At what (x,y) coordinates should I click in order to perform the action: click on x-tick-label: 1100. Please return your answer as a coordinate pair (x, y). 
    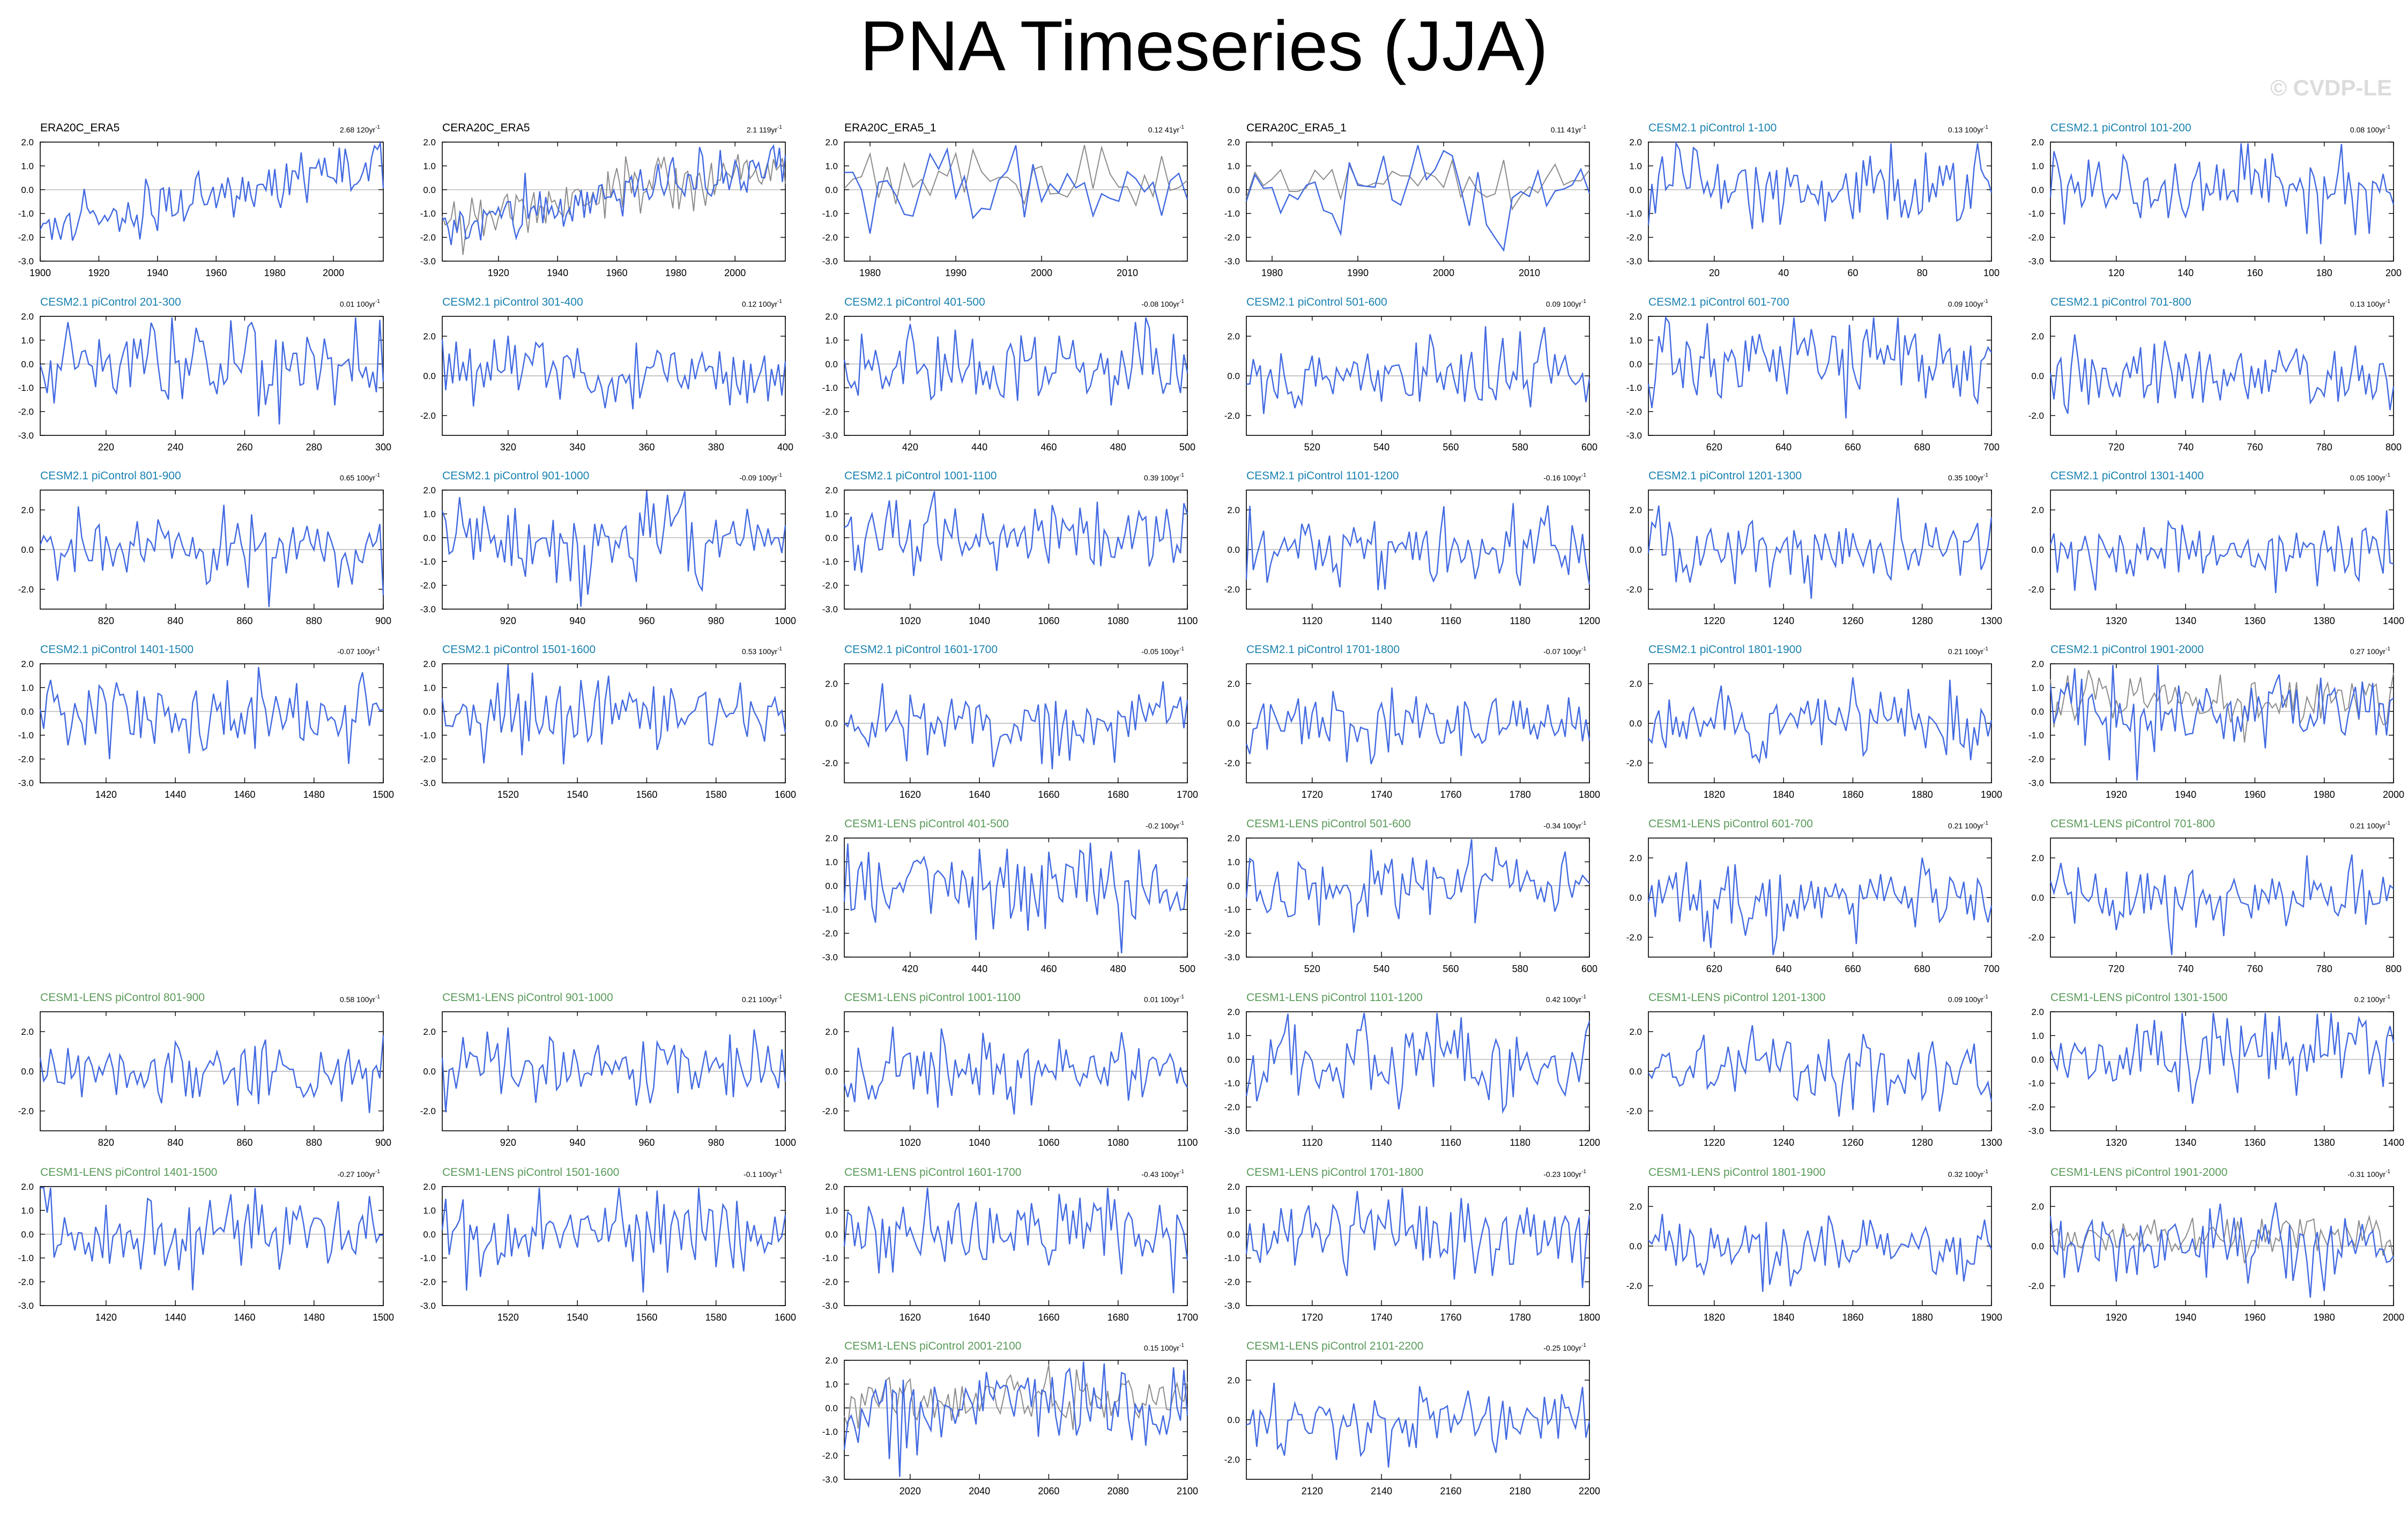
    Looking at the image, I should click on (1187, 1142).